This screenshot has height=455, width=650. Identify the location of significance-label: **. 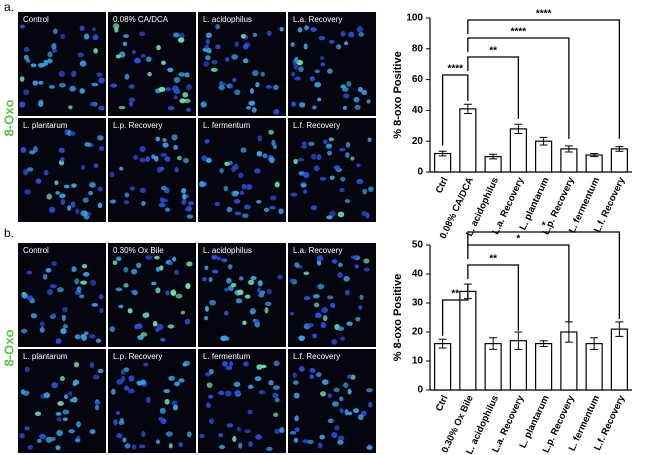
(493, 51).